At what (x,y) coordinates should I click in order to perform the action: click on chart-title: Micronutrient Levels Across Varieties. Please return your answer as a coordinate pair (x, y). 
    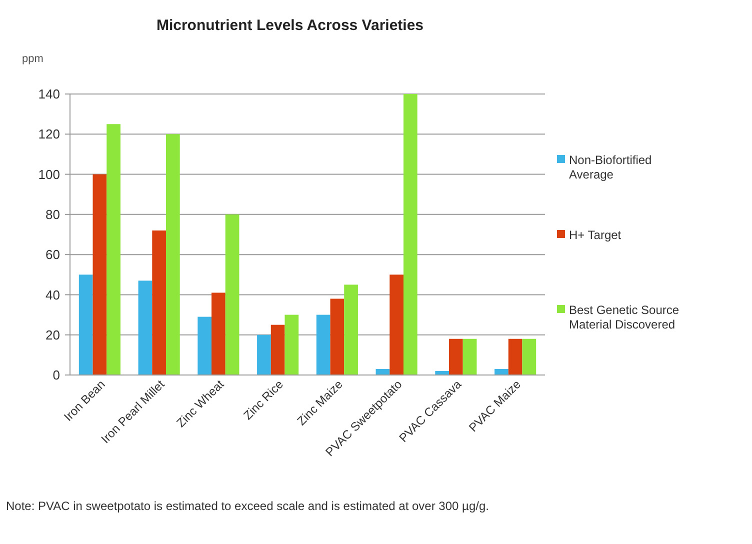
    Looking at the image, I should click on (290, 25).